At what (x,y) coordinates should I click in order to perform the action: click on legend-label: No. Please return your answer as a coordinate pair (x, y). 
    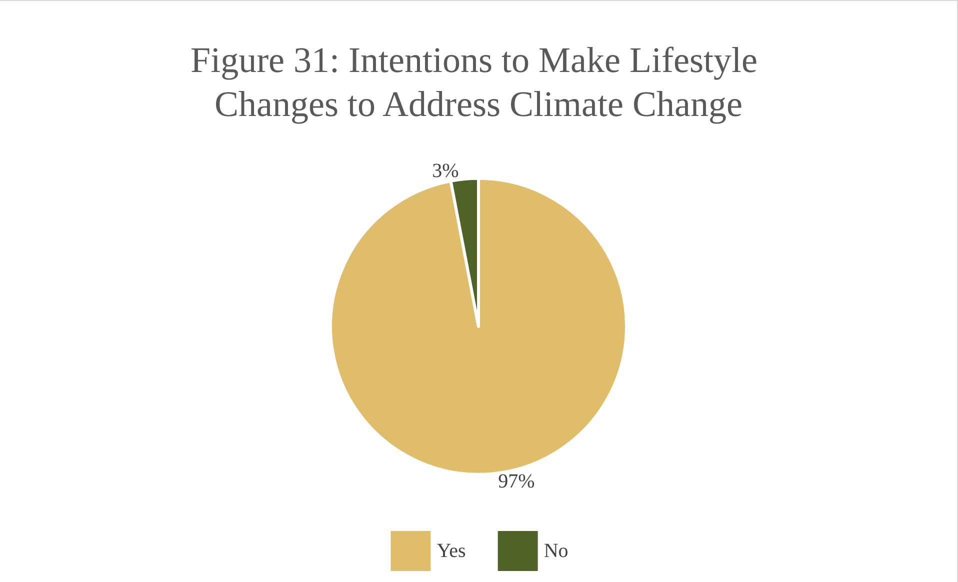
    Looking at the image, I should click on (556, 551).